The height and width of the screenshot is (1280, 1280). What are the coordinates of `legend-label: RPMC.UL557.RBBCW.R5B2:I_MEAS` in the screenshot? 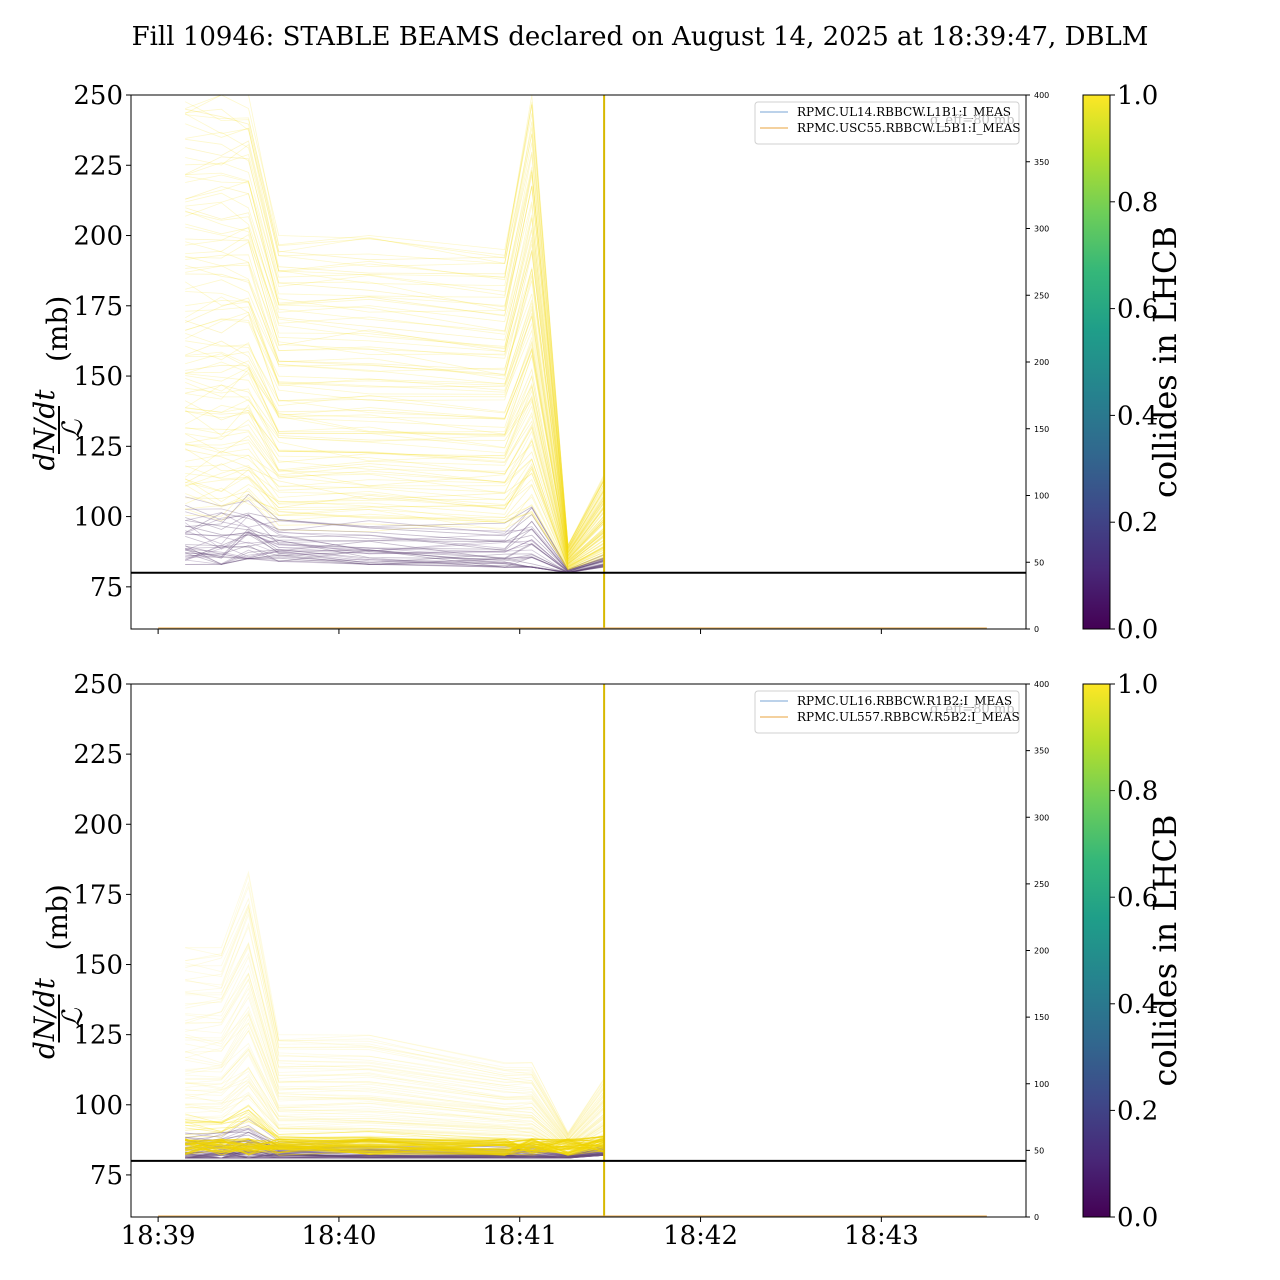 It's located at (908, 717).